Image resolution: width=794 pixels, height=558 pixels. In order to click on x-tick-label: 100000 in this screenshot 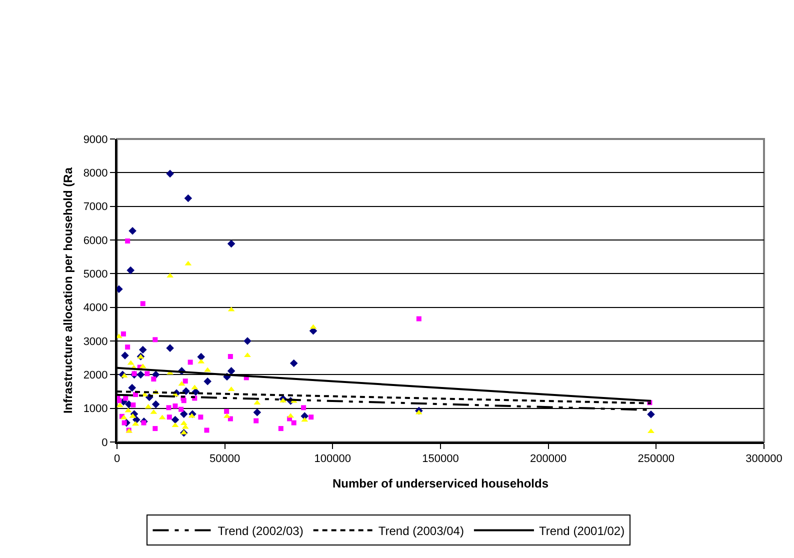, I will do `click(333, 459)`.